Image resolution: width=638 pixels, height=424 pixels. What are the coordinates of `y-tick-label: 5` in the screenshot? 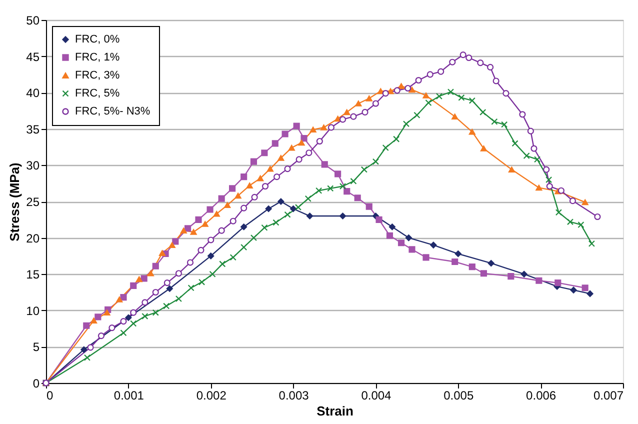 It's located at (36, 347).